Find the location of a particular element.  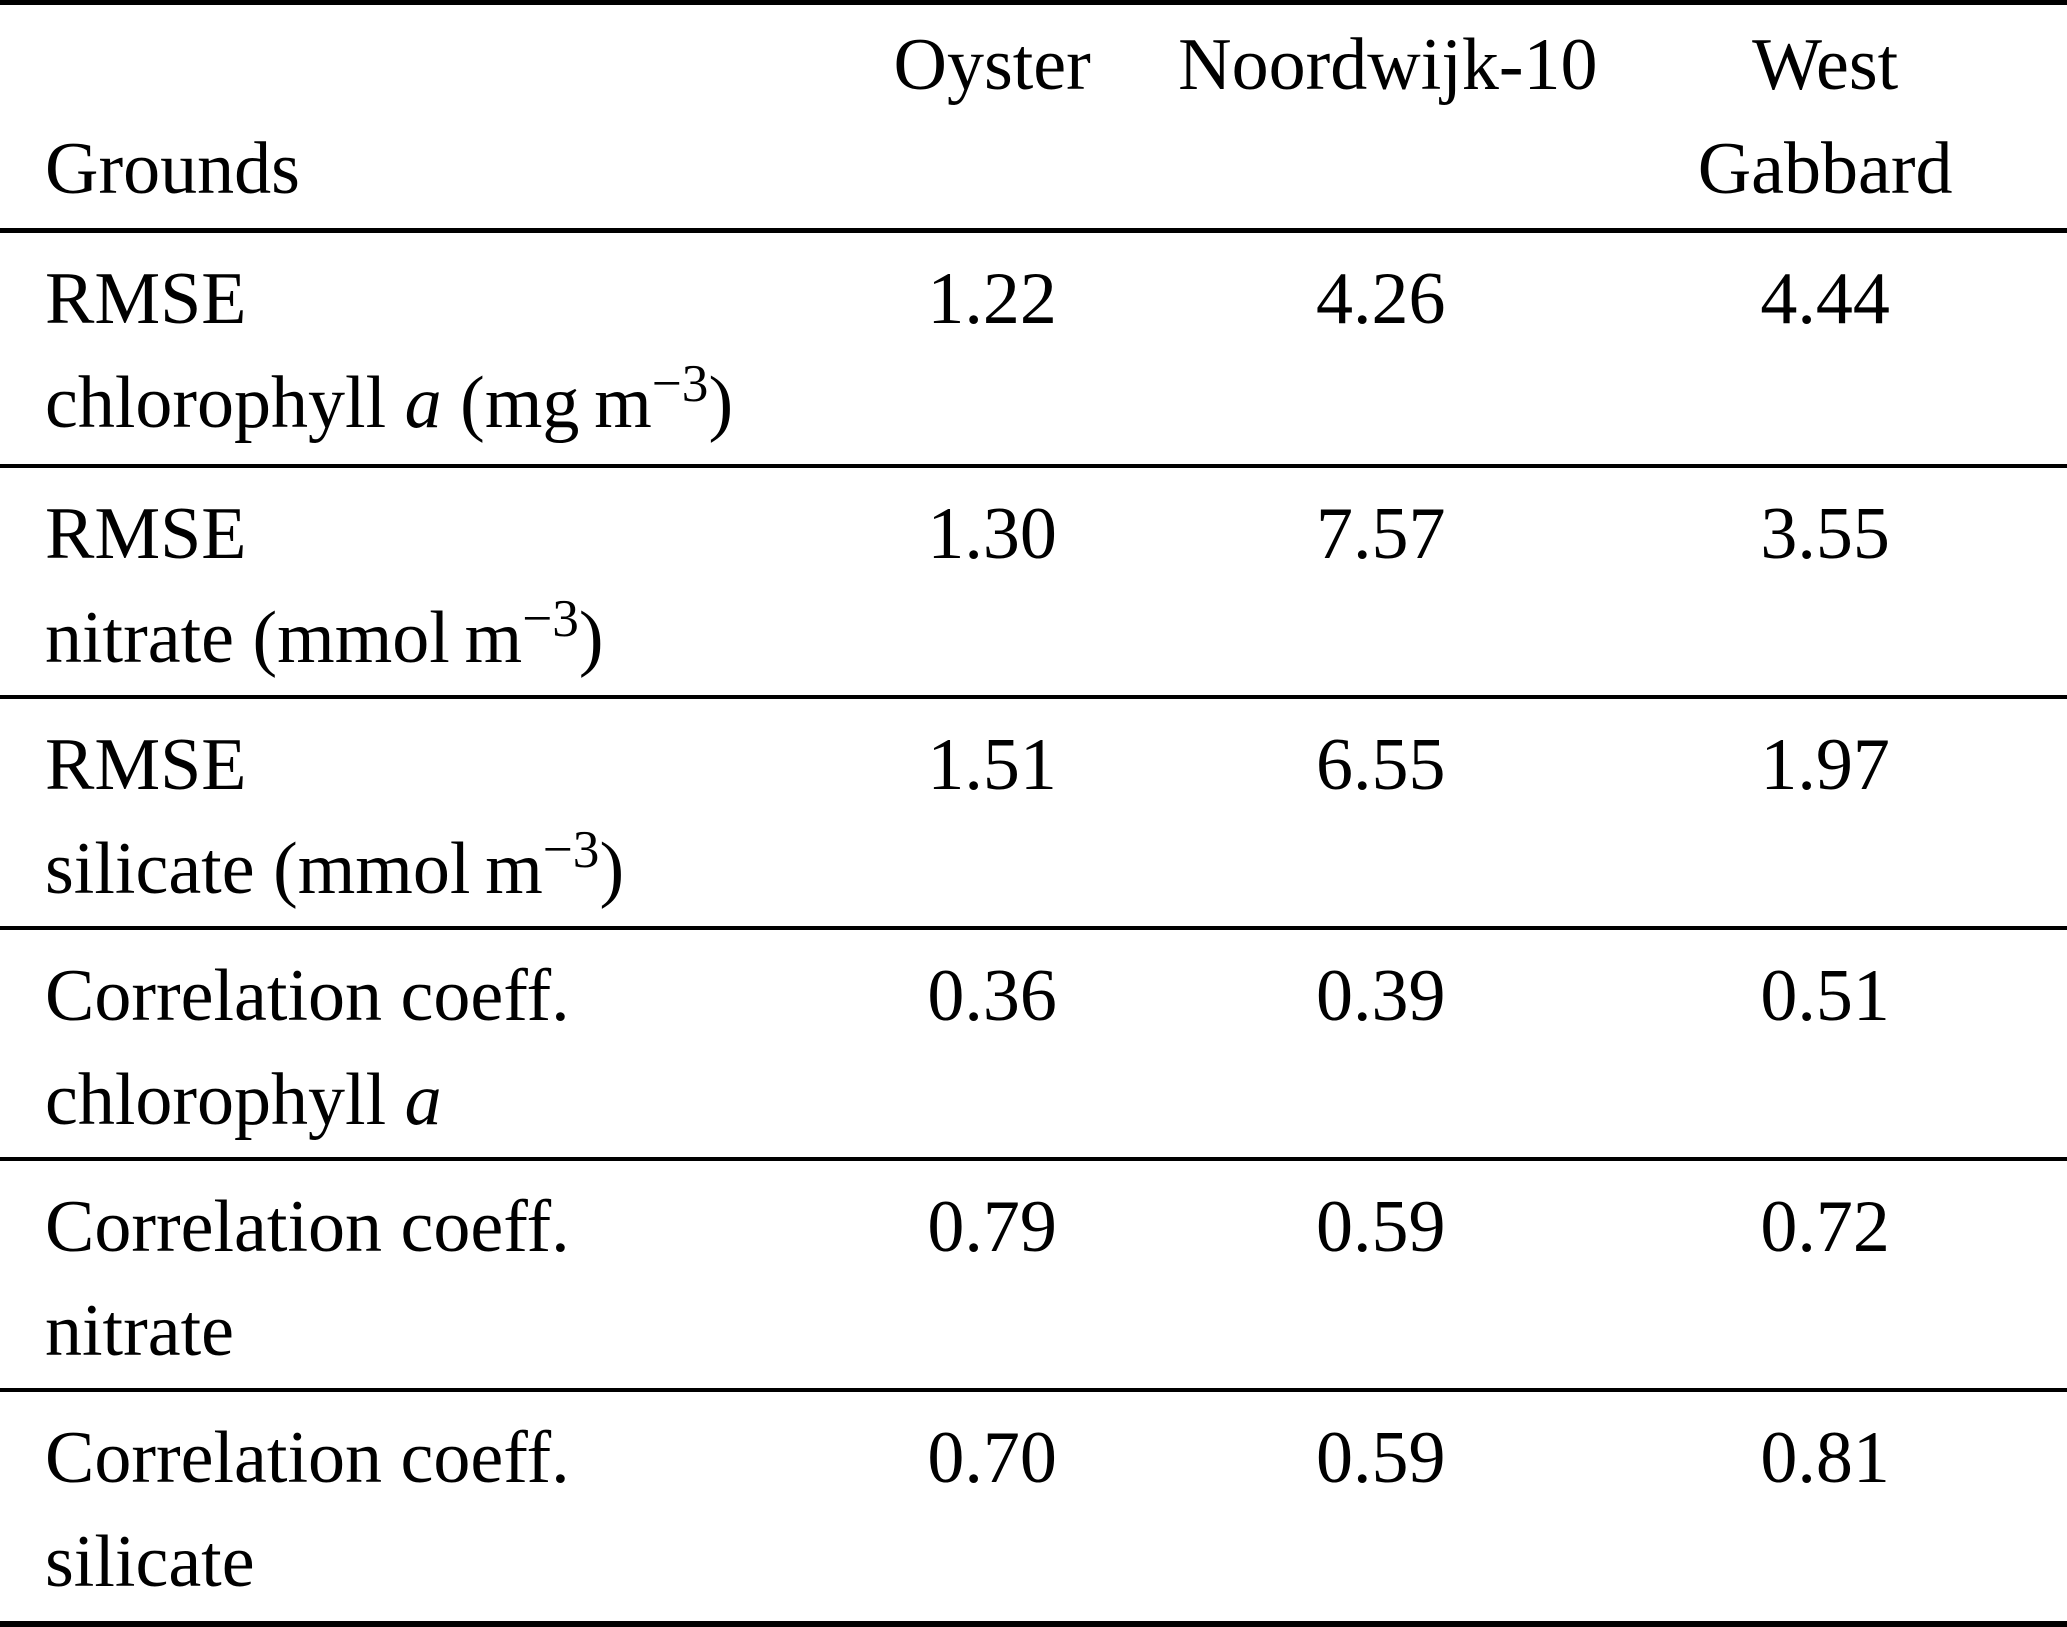

table-header-row: Grounds Oyster Noordwijk-10 West Gabbard is located at coordinates (1033, 119).